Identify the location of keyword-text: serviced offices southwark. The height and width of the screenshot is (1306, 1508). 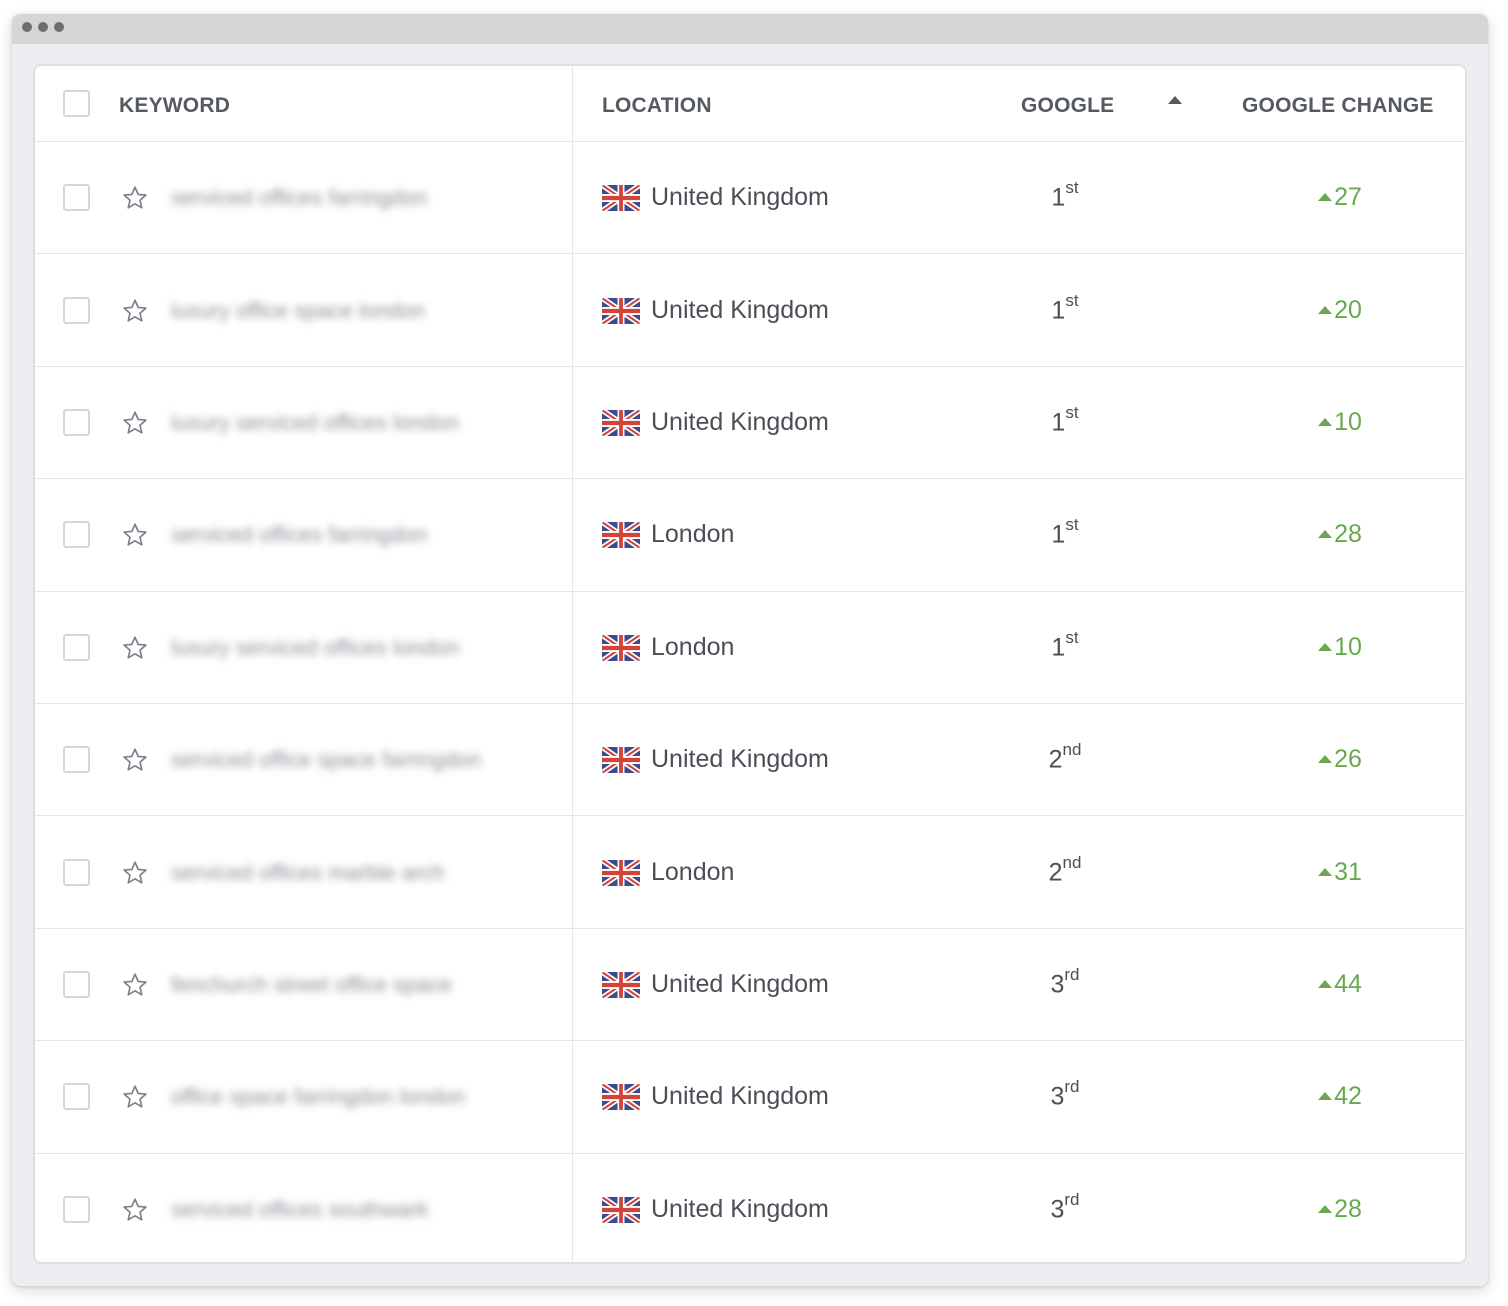
(300, 1209).